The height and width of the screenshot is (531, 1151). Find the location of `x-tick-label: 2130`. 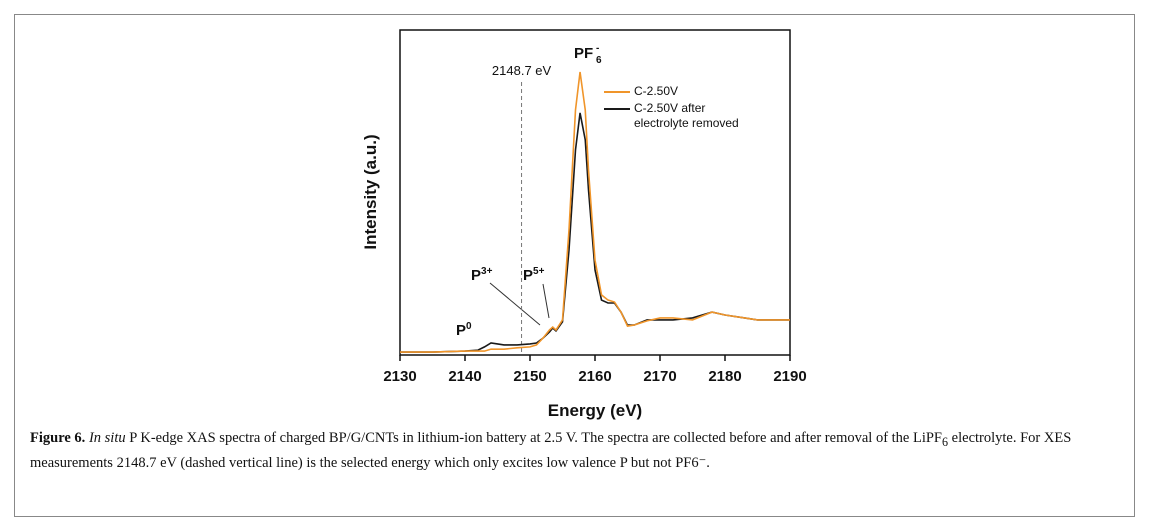

x-tick-label: 2130 is located at coordinates (399, 376).